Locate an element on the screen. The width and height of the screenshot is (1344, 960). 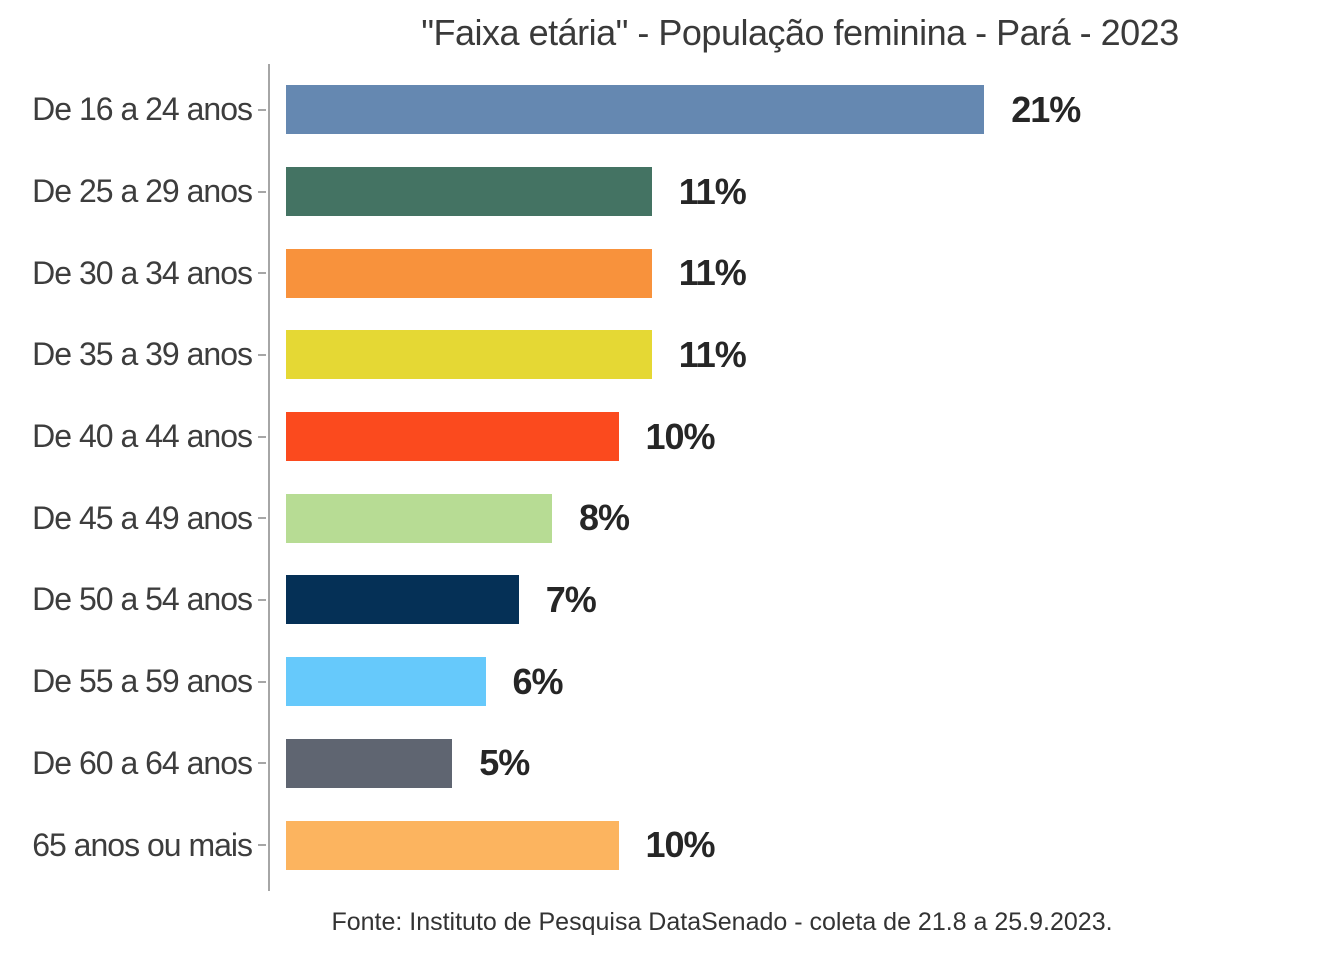
category-label: De 60 a 64 anos is located at coordinates (142, 762).